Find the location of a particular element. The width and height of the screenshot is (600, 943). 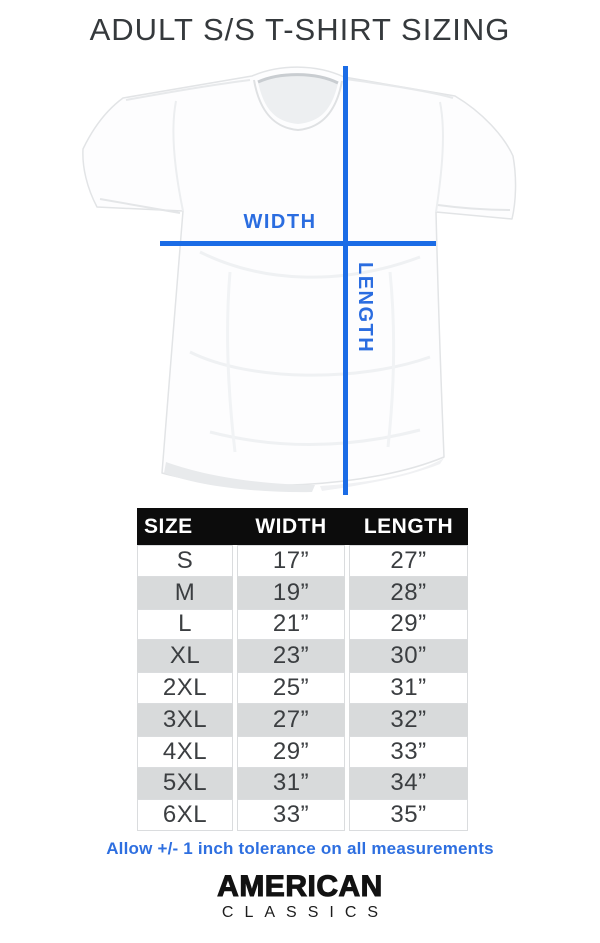

table-cell: 21” is located at coordinates (291, 624).